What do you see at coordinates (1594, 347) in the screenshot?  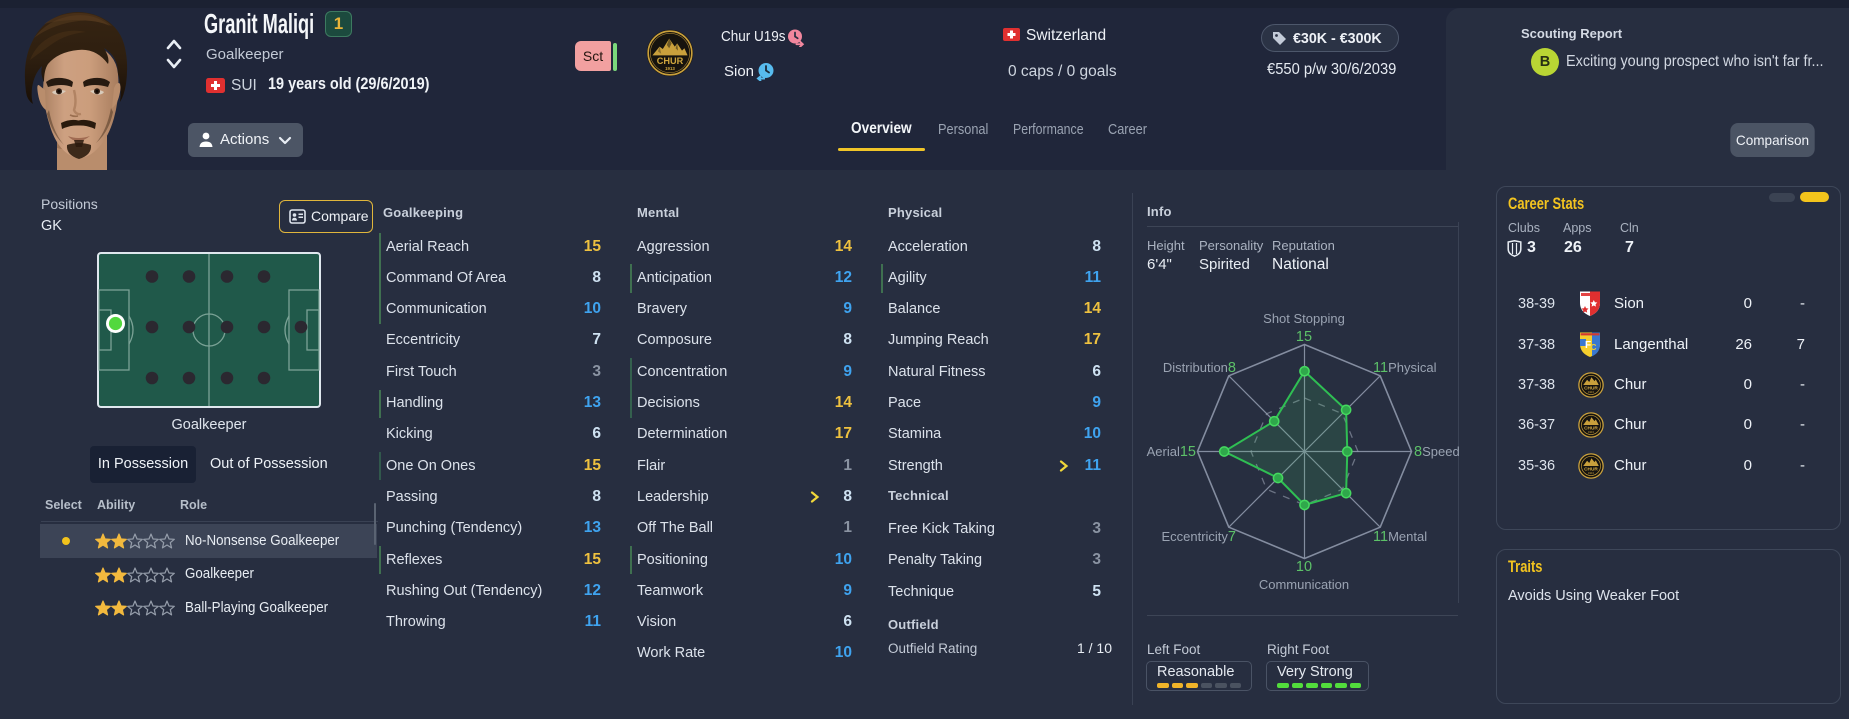 I see `svg-text: C` at bounding box center [1594, 347].